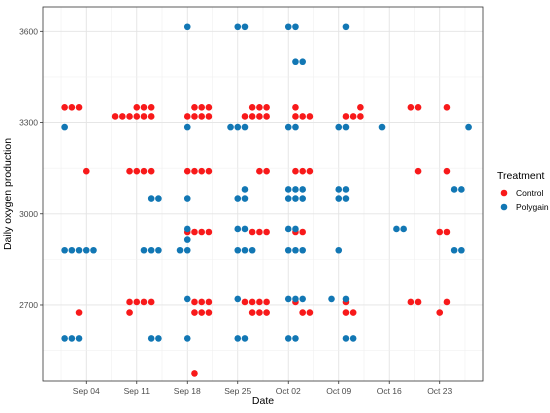 This screenshot has width=550, height=413. Describe the element at coordinates (504, 193) in the screenshot. I see `legend-key-control` at that location.